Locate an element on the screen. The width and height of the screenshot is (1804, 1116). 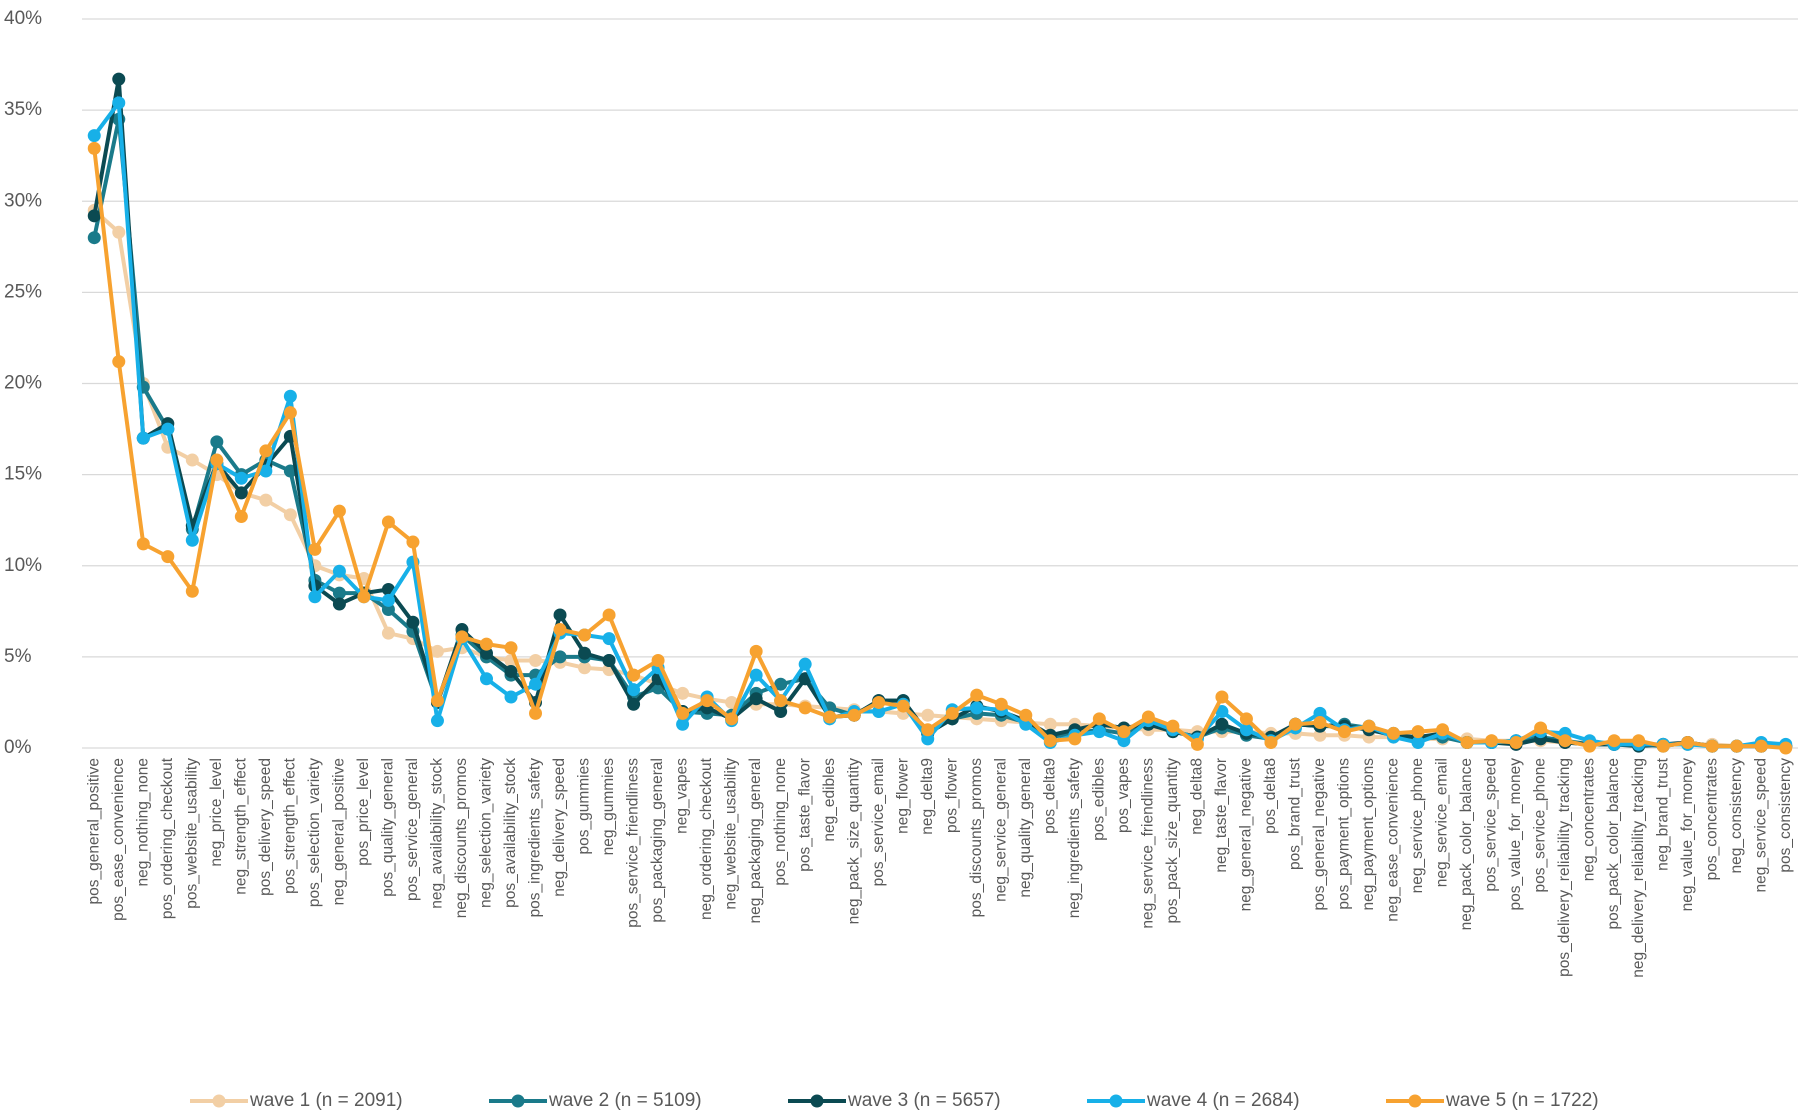
x-tick-label: neg_packaging_general is located at coordinates (755, 840).